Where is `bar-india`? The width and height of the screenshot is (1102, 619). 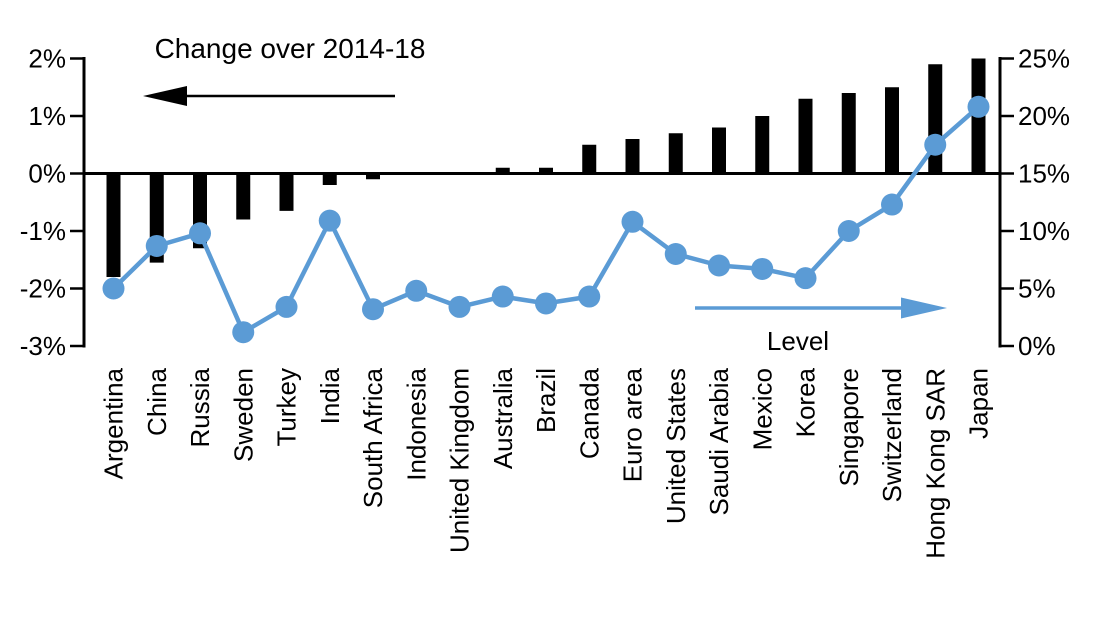 bar-india is located at coordinates (329, 179).